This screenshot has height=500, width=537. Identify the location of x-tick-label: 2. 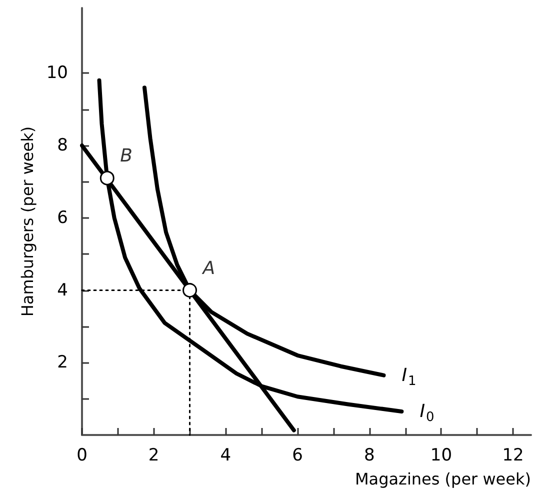
(154, 456).